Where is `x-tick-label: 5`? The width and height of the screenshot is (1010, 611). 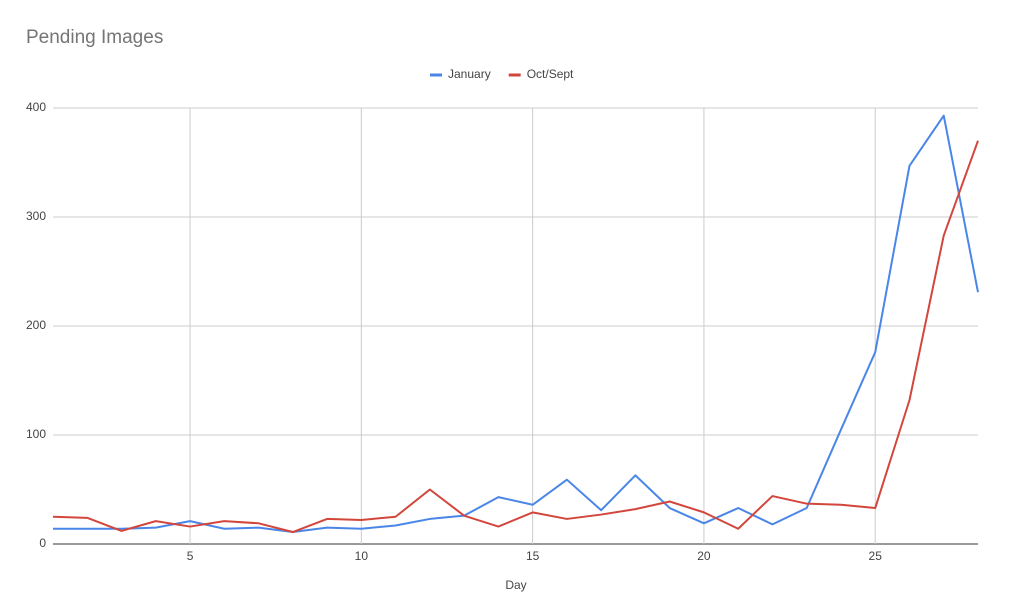 x-tick-label: 5 is located at coordinates (190, 556).